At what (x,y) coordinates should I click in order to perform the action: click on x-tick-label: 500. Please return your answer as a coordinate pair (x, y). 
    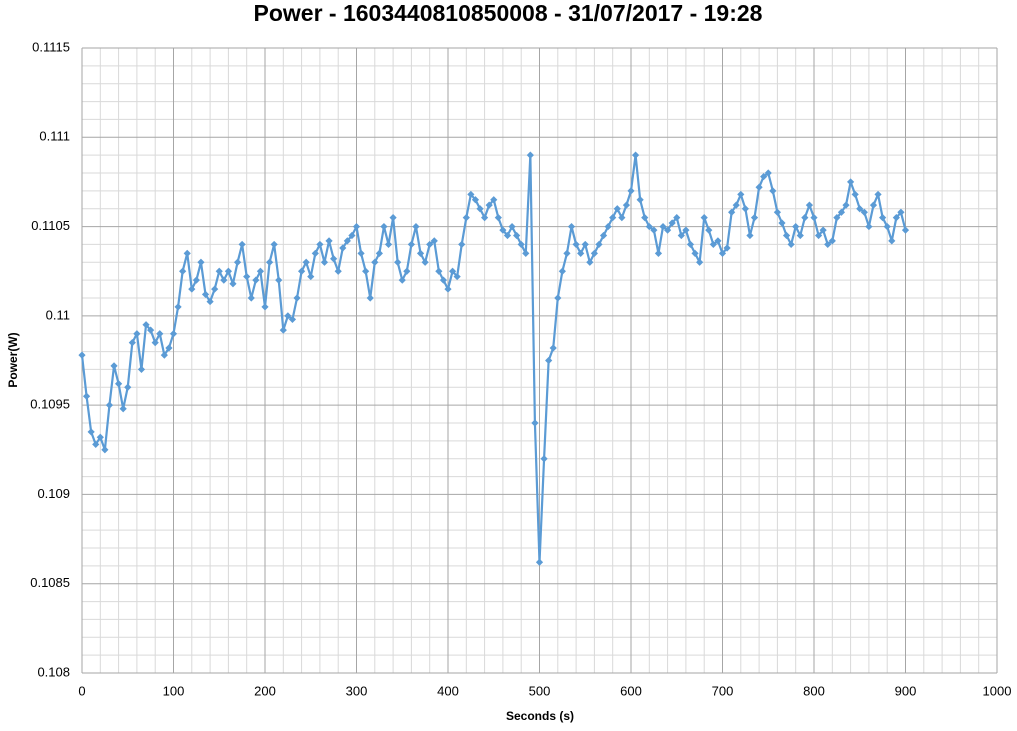
    Looking at the image, I should click on (540, 690).